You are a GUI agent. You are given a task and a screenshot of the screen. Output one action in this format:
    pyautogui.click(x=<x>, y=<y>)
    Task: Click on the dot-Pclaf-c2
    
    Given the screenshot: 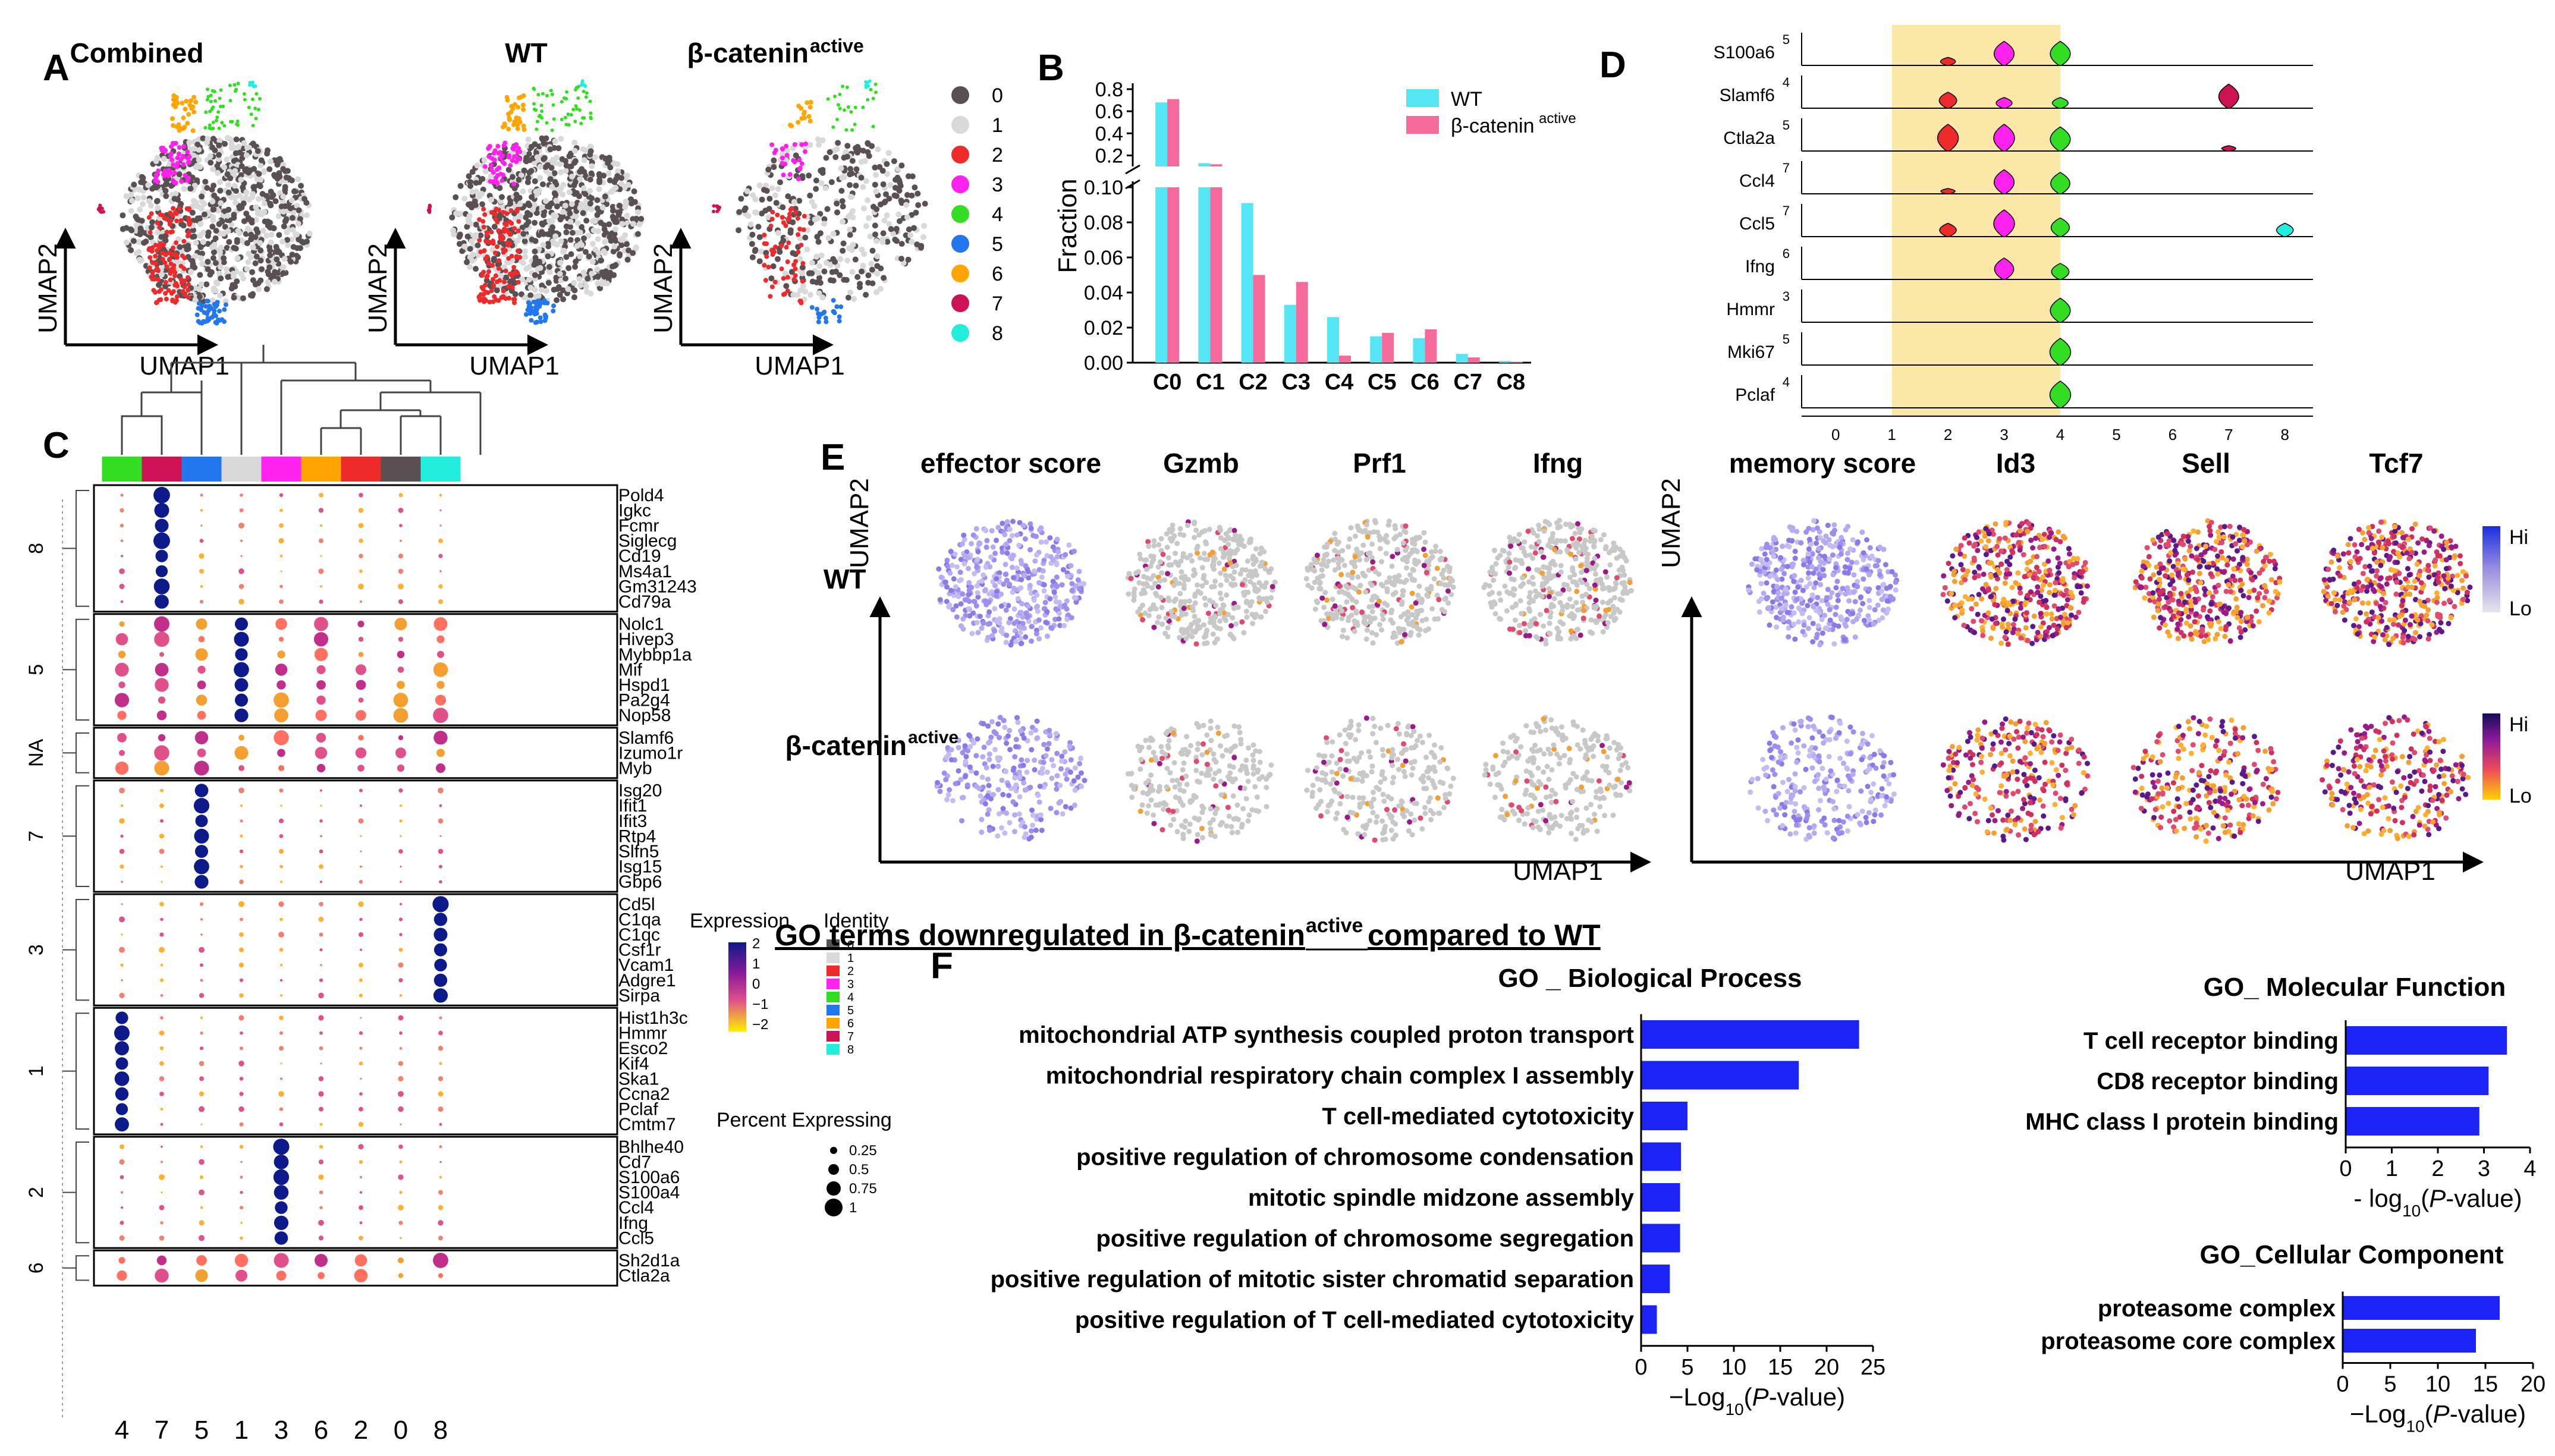 What is the action you would take?
    pyautogui.click(x=361, y=1109)
    